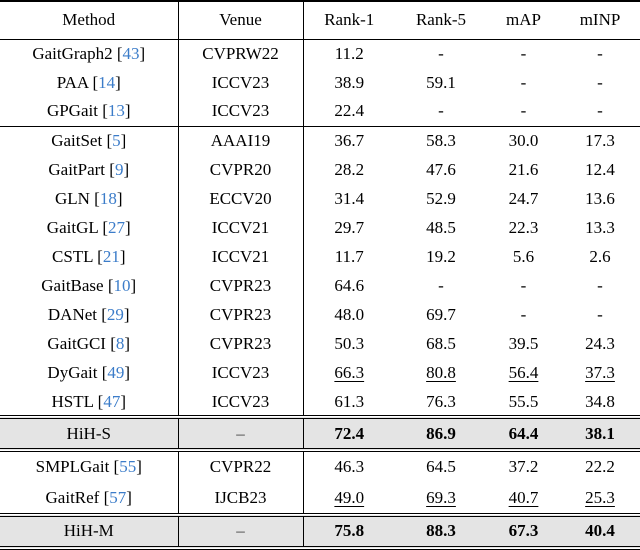 The height and width of the screenshot is (550, 640). What do you see at coordinates (118, 497) in the screenshot?
I see `citation-link: 57` at bounding box center [118, 497].